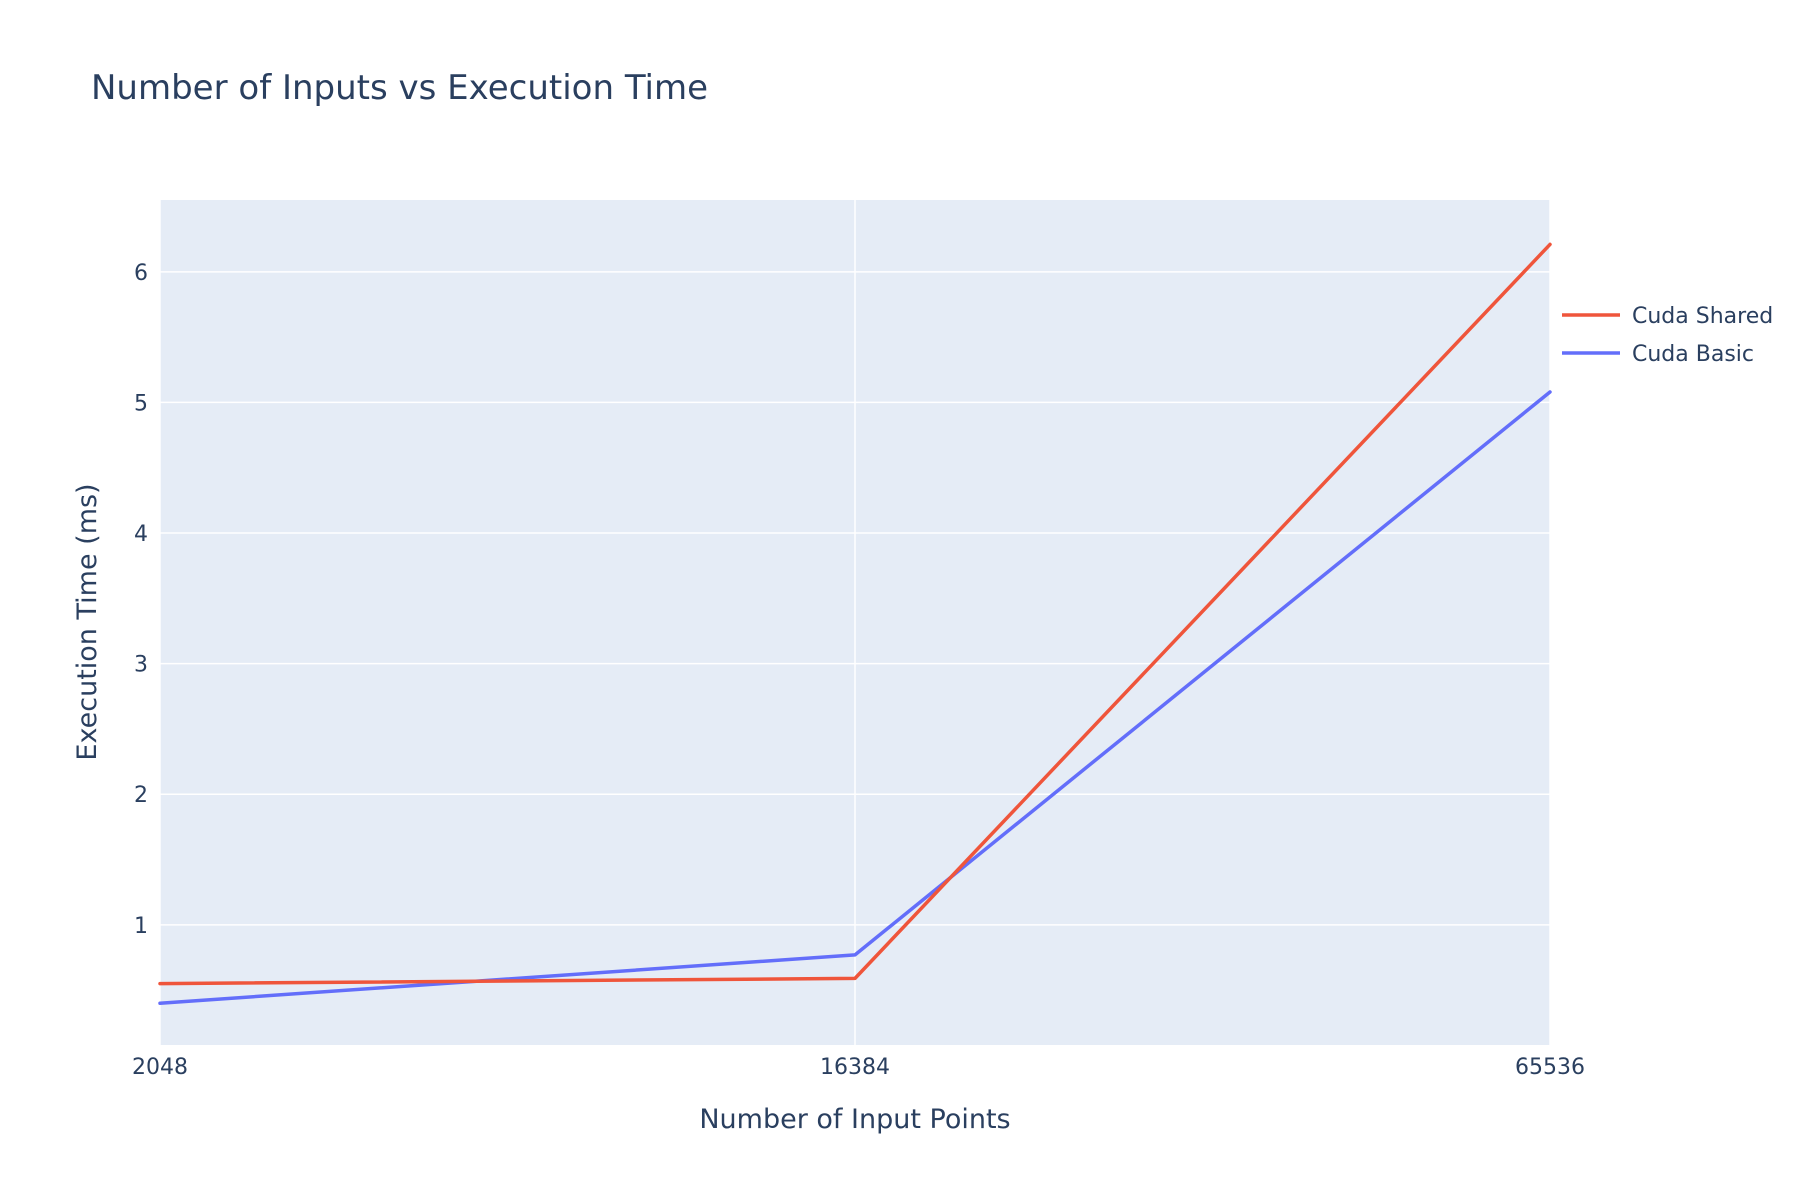 Image resolution: width=1800 pixels, height=1200 pixels. I want to click on y-tick-label: 2, so click(141, 795).